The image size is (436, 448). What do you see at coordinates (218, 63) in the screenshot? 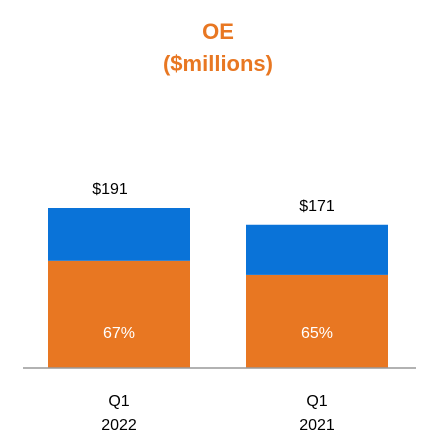
I see `chart-subtitle: ($millions)` at bounding box center [218, 63].